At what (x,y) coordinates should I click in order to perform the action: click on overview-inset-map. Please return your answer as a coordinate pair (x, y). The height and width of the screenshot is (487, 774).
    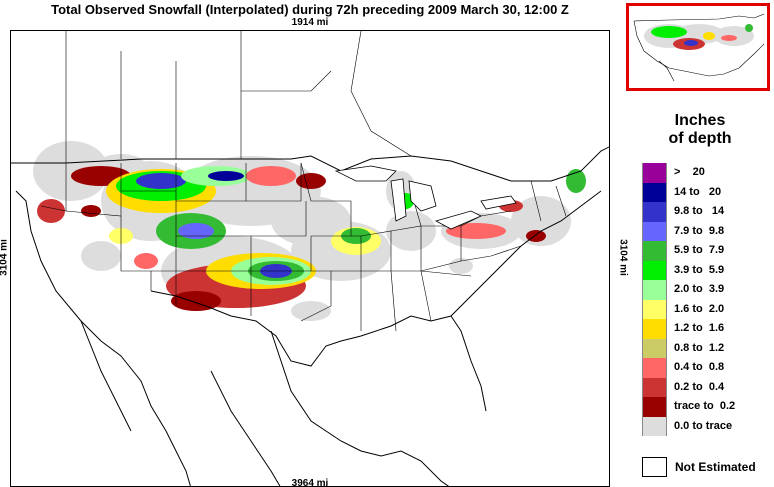
    Looking at the image, I should click on (698, 47).